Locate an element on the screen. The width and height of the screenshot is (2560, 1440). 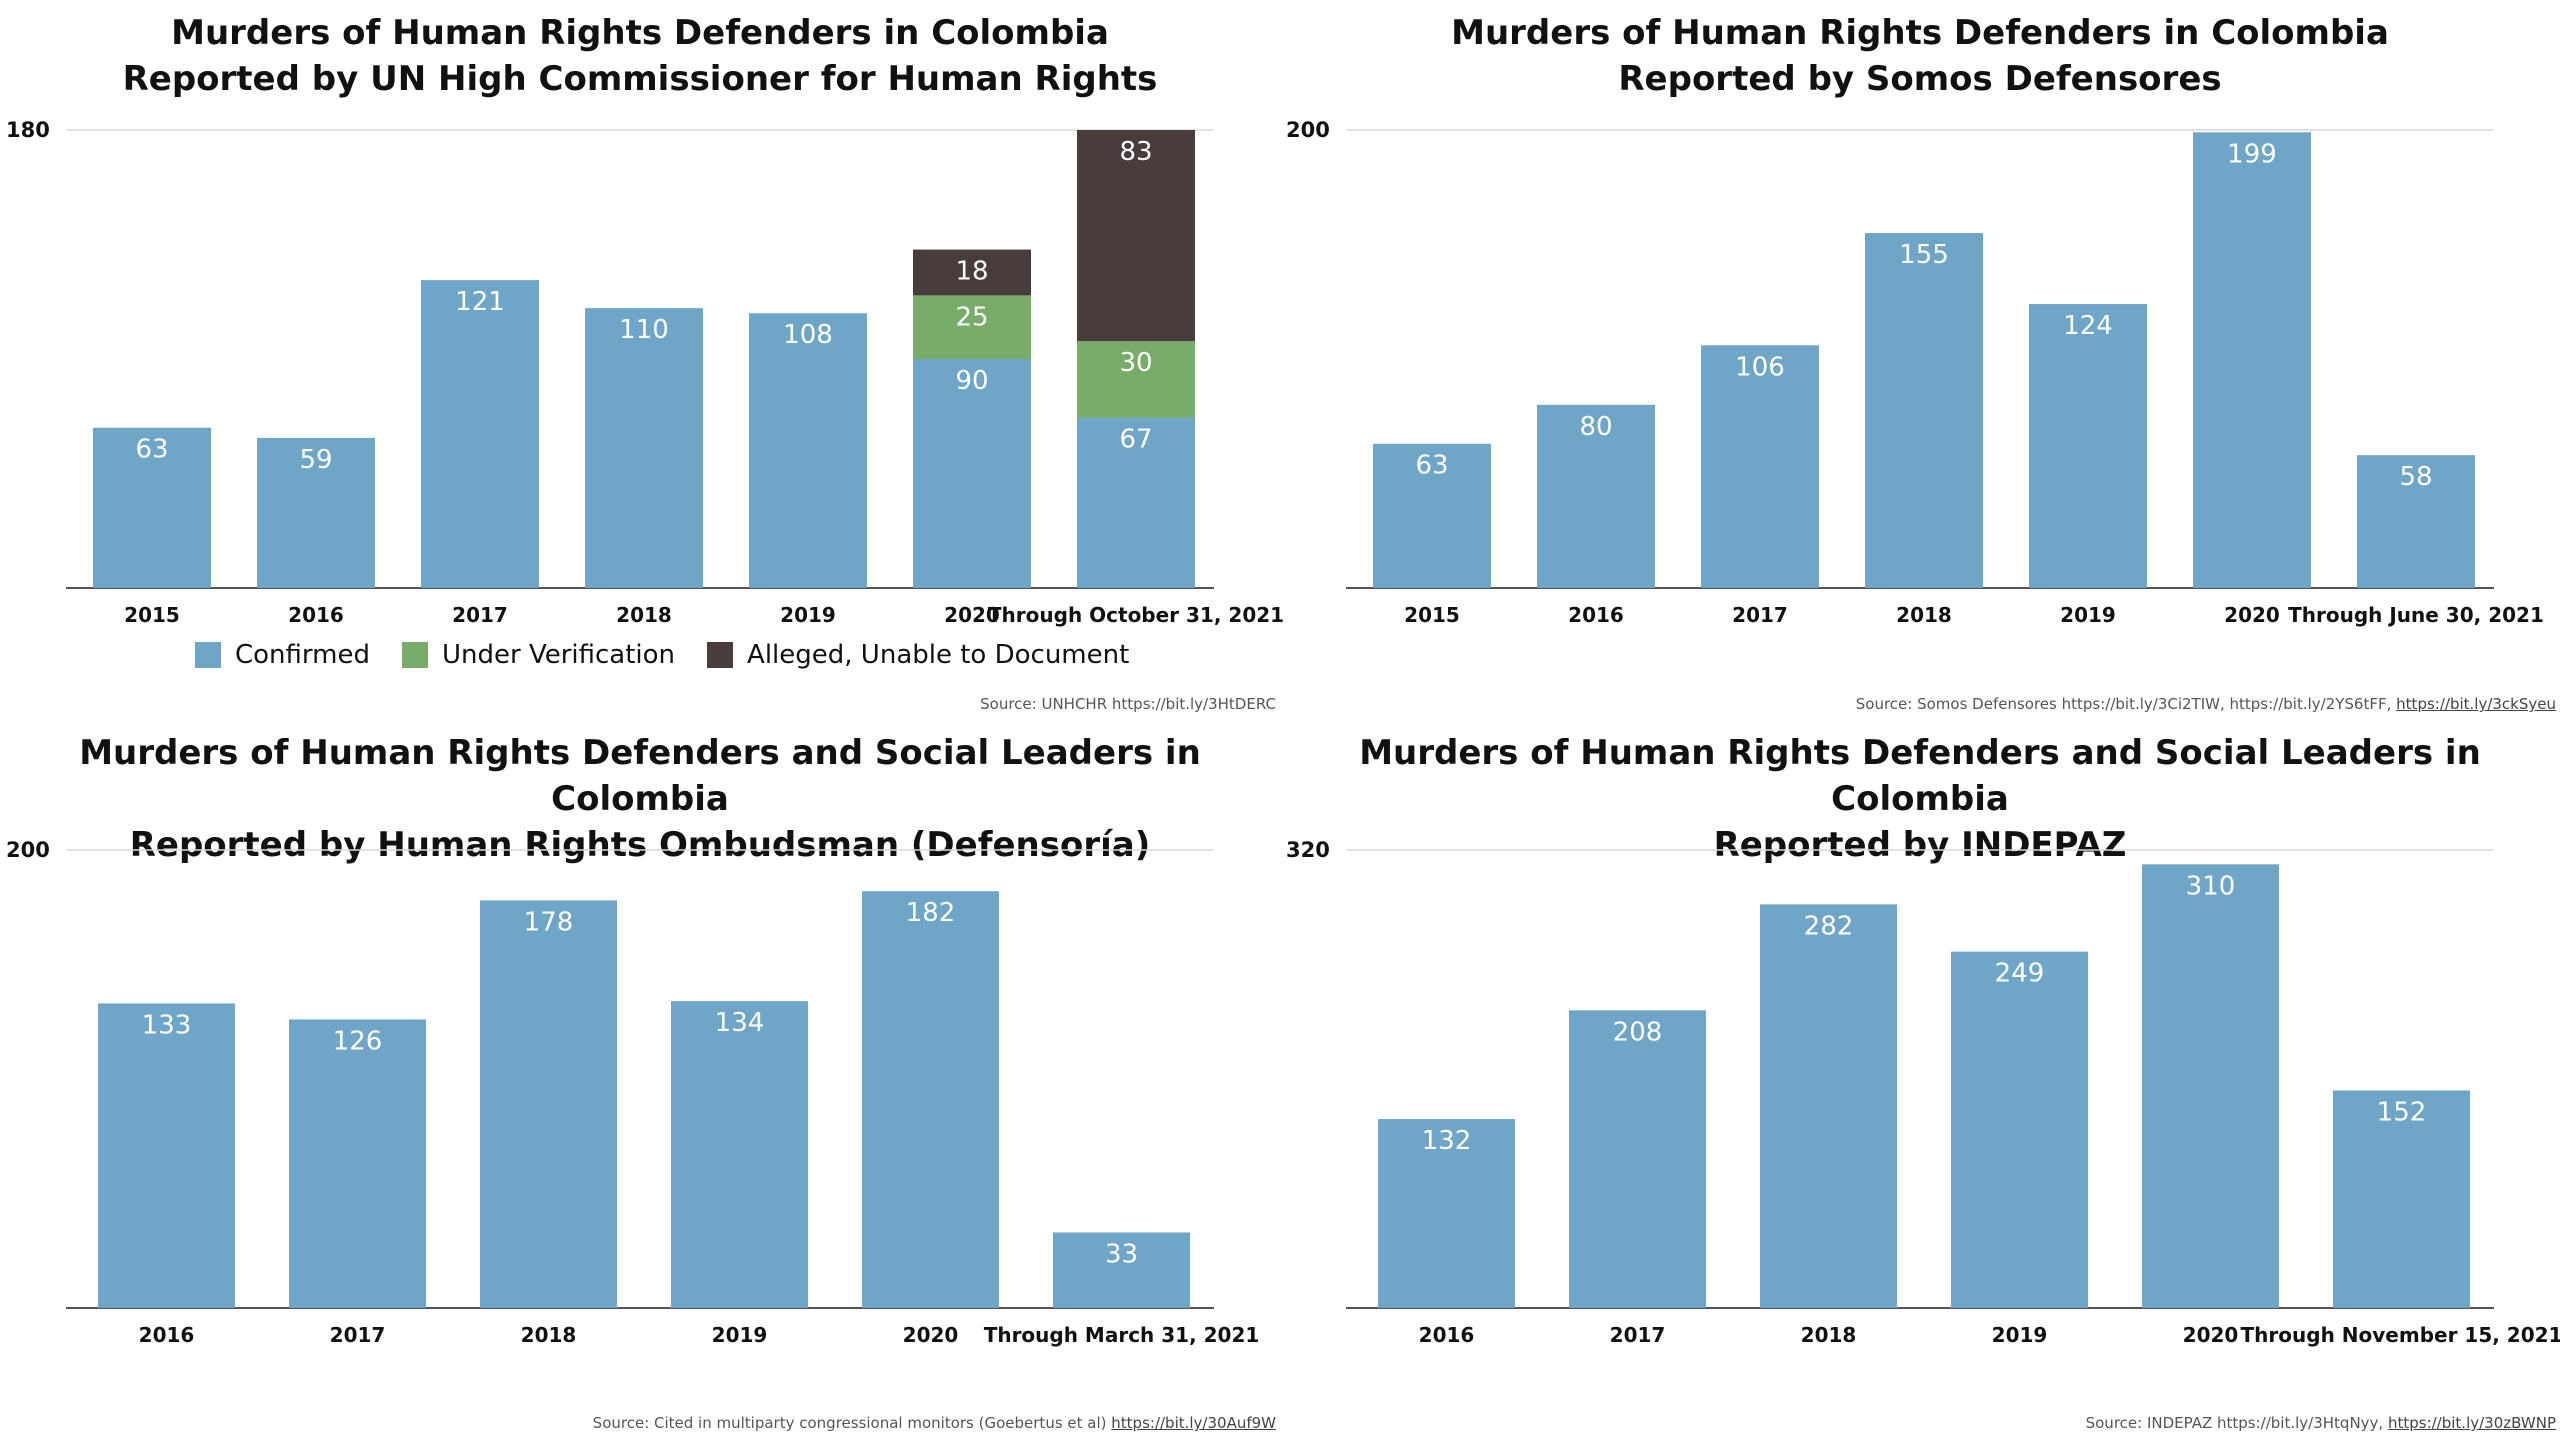
chart-title-line2: Reported by INDEPAZ is located at coordinates (1920, 845).